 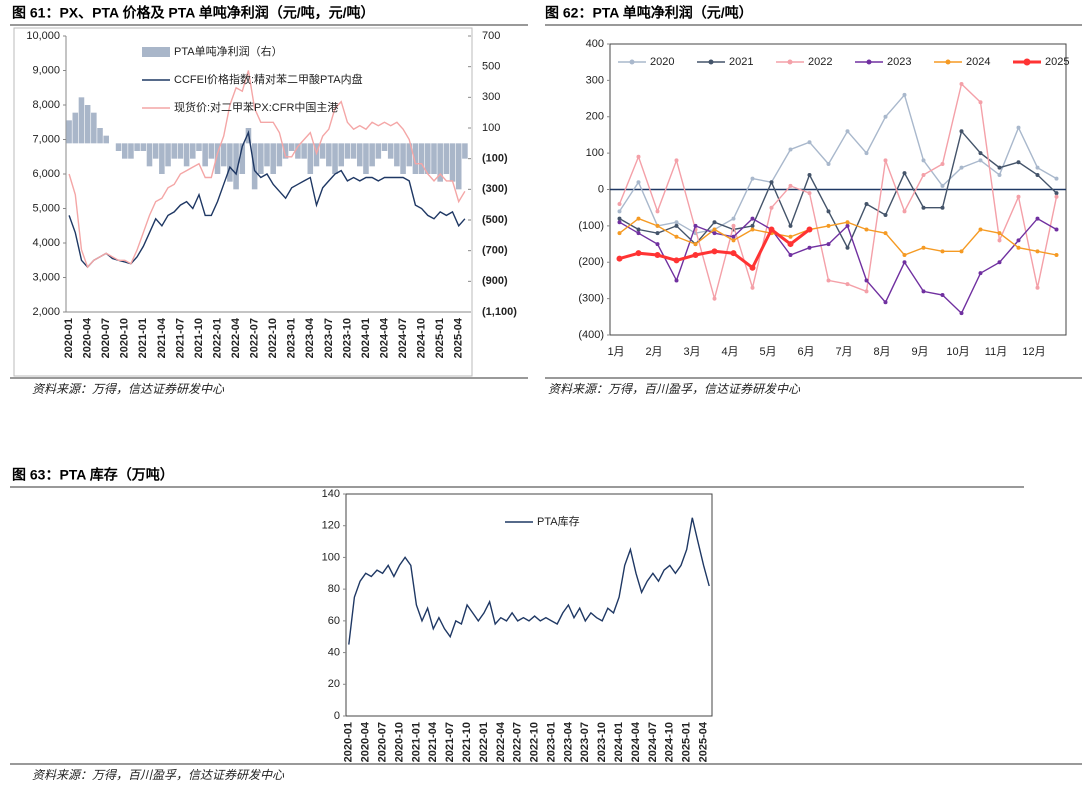 What do you see at coordinates (180, 338) in the screenshot?
I see `x-tick-label: 2021-07` at bounding box center [180, 338].